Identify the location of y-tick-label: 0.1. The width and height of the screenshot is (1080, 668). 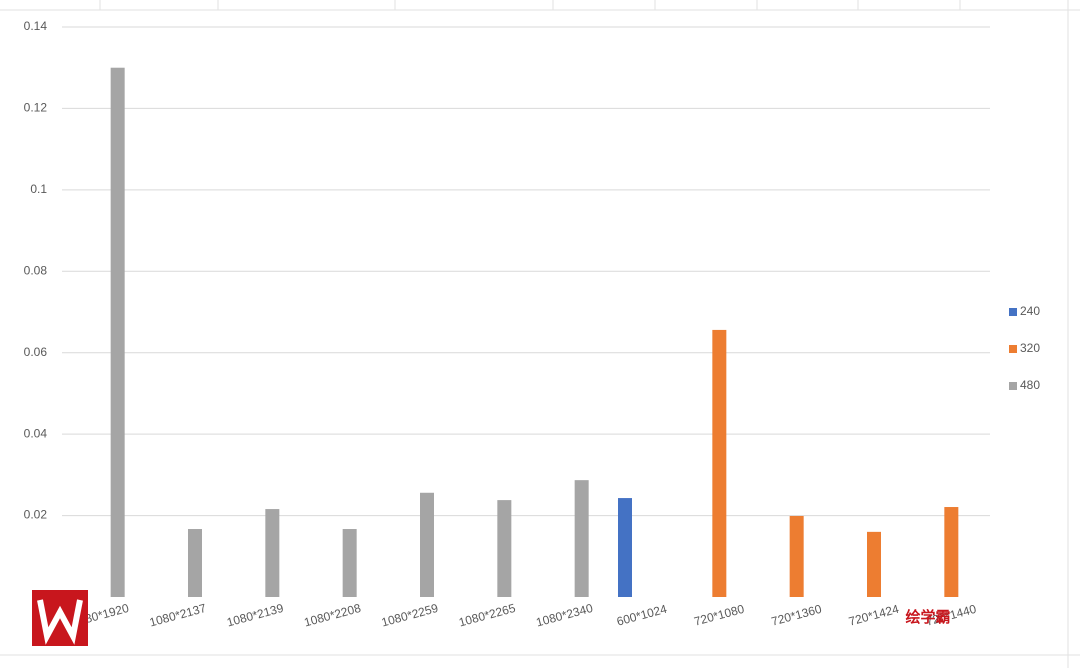
(38, 189).